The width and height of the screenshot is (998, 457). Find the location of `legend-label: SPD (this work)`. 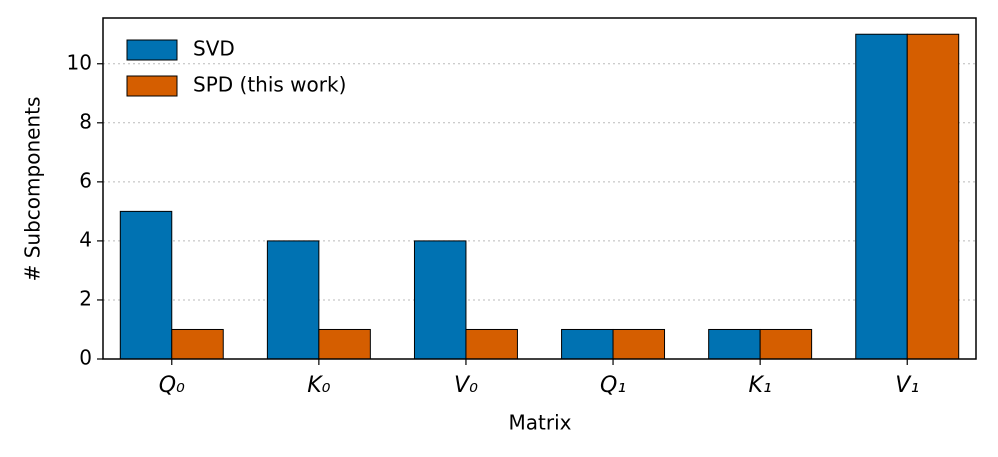

legend-label: SPD (this work) is located at coordinates (269, 85).